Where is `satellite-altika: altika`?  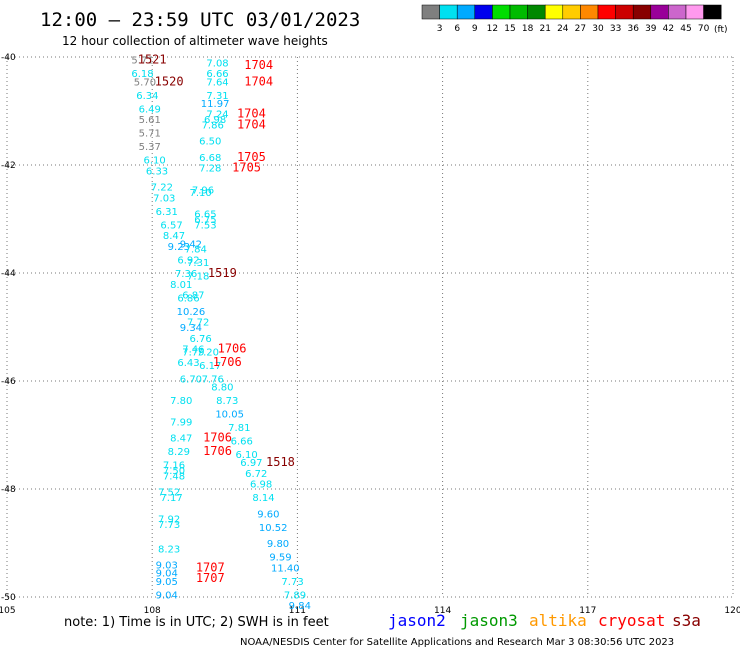 satellite-altika: altika is located at coordinates (558, 620).